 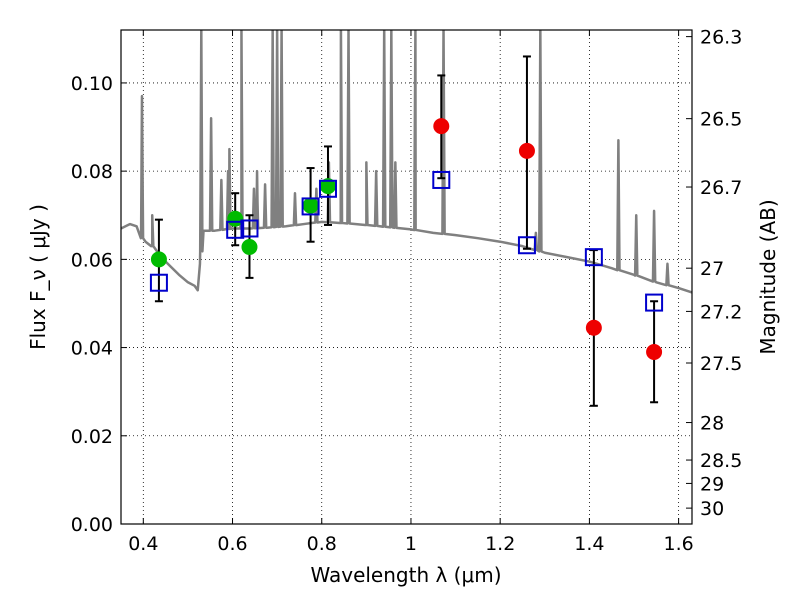 I want to click on right-tick-label: 26.7, so click(x=721, y=188).